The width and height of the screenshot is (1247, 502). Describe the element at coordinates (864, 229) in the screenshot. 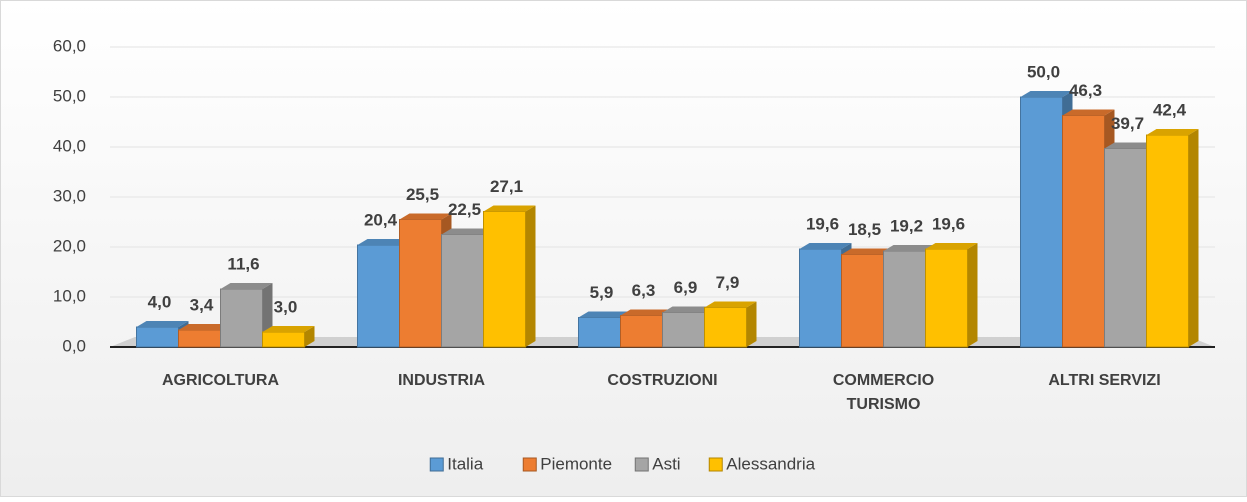

I see `value-label: 18,5` at that location.